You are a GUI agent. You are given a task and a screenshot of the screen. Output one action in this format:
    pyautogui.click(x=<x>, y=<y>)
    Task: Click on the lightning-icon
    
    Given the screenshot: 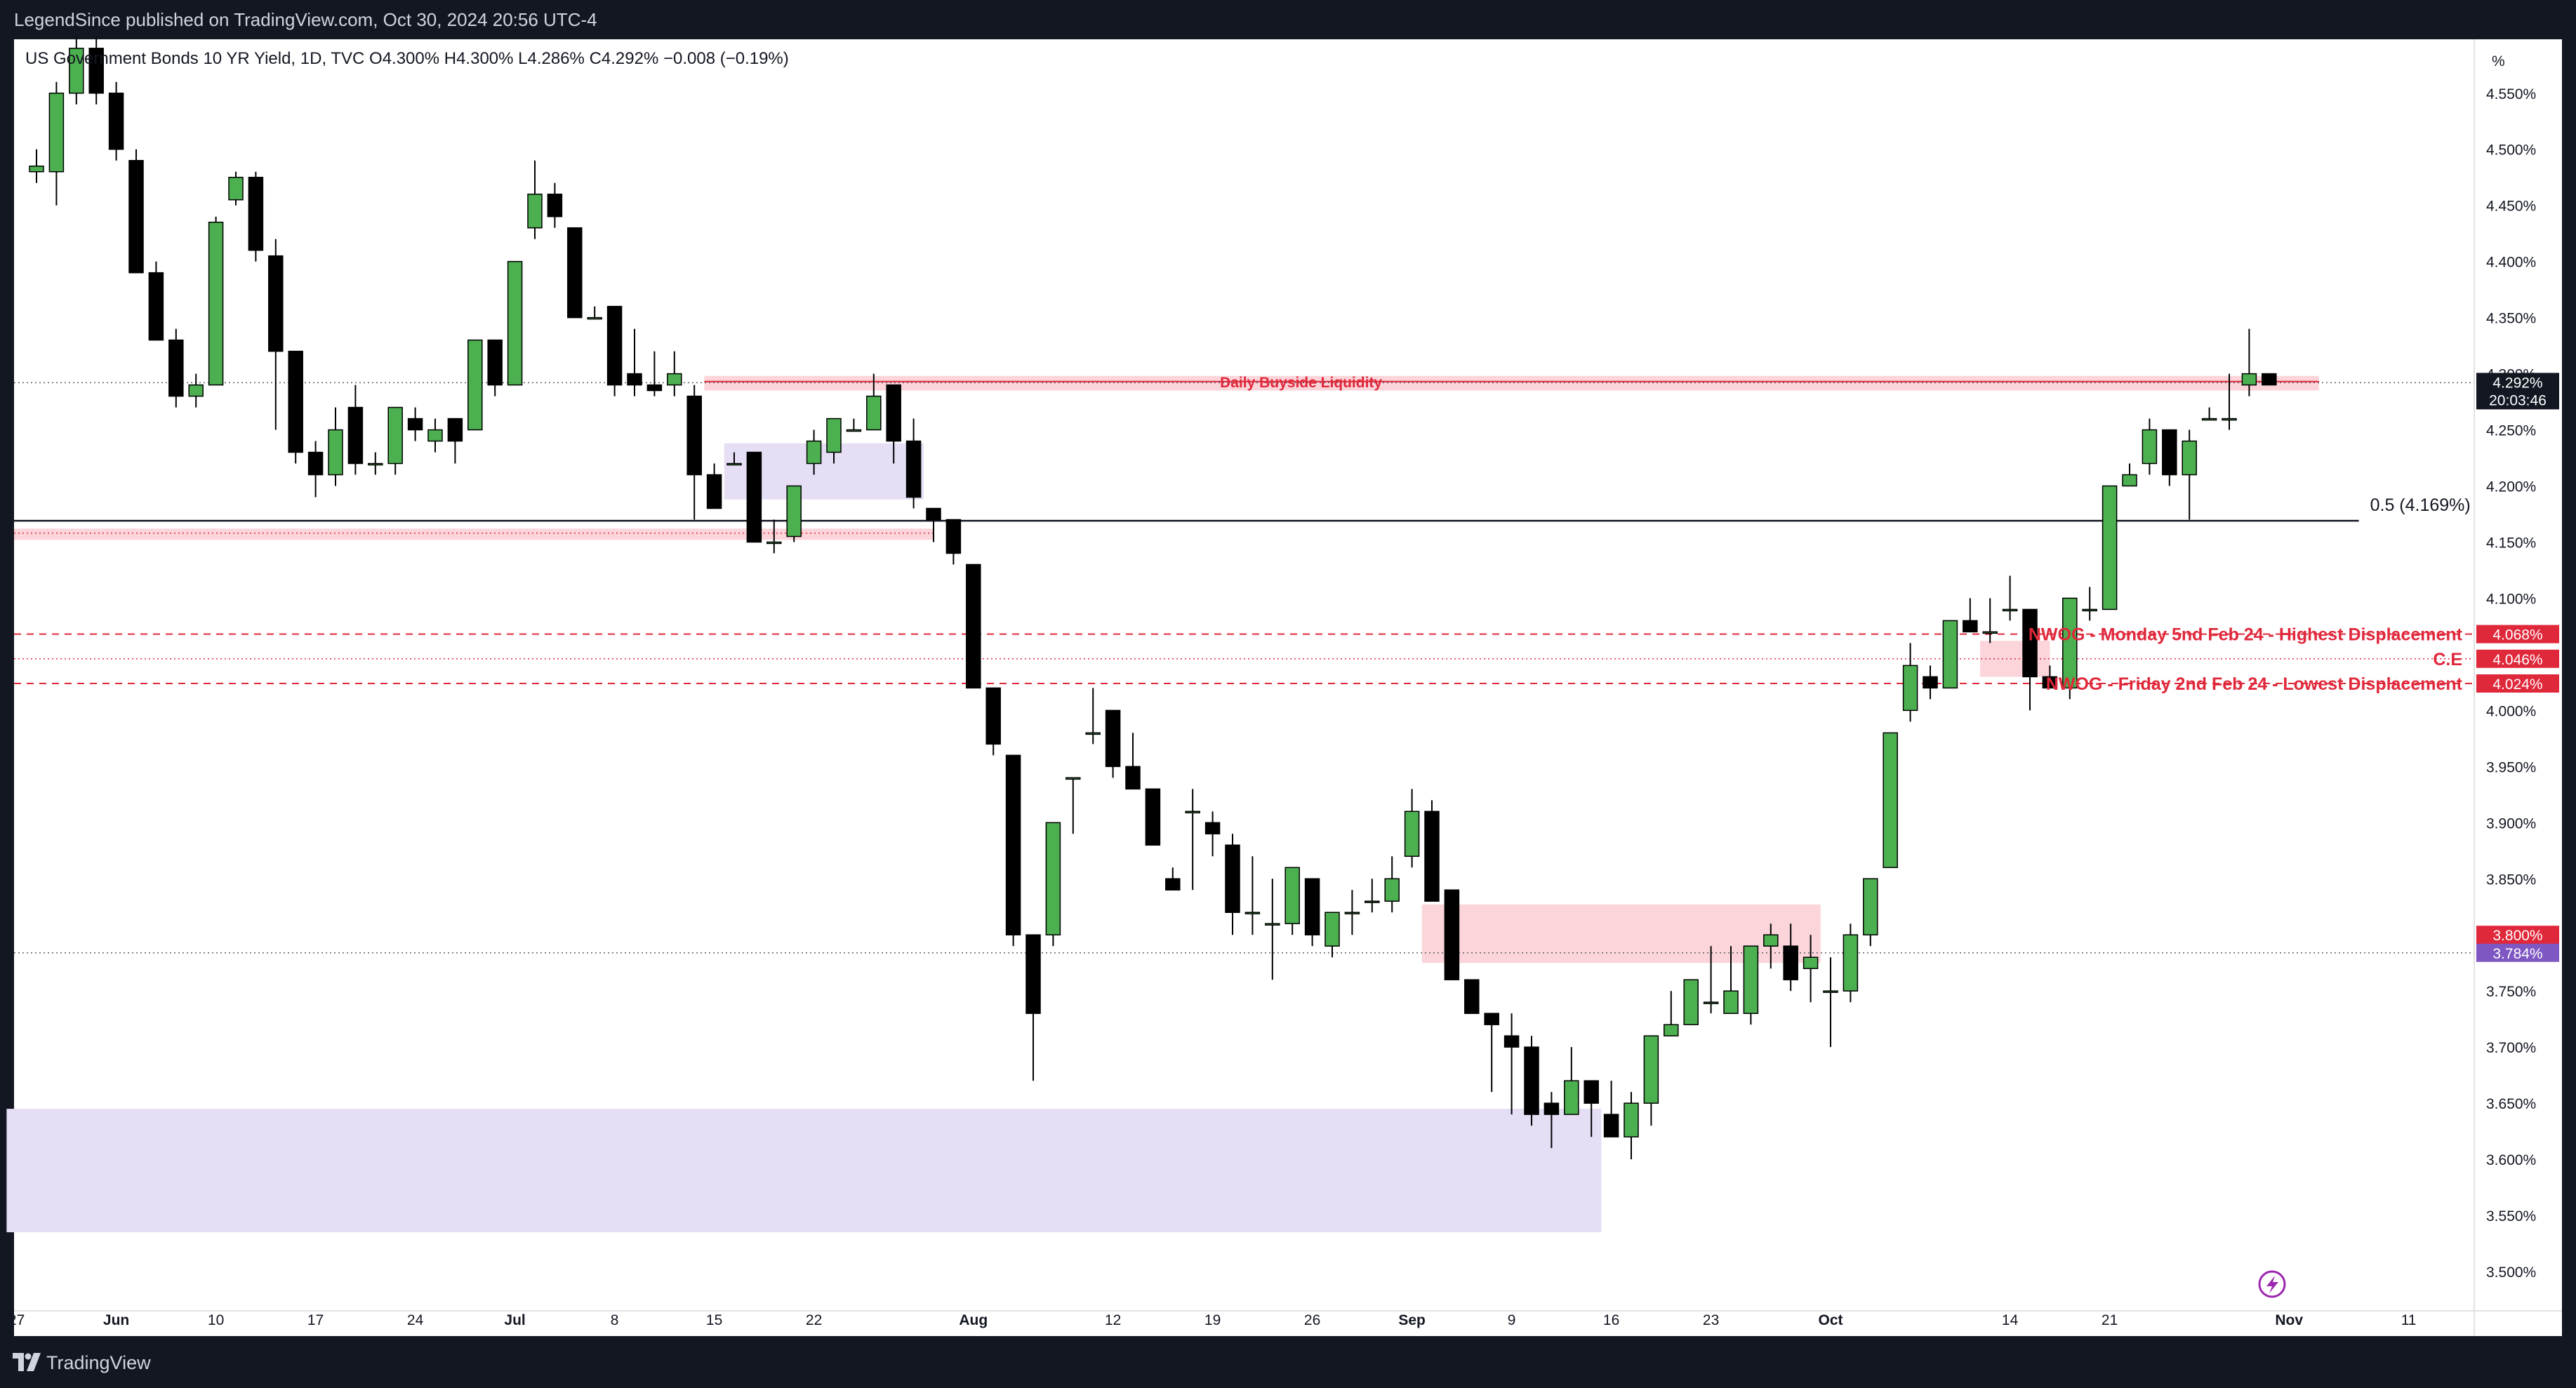 What is the action you would take?
    pyautogui.click(x=2272, y=1284)
    